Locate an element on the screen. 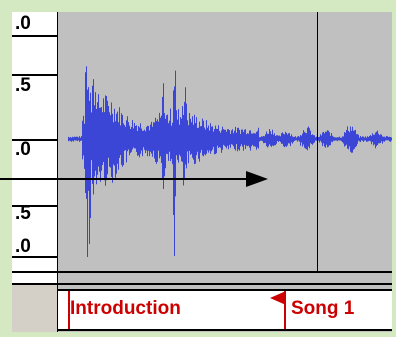  arrow-line is located at coordinates (125, 179).